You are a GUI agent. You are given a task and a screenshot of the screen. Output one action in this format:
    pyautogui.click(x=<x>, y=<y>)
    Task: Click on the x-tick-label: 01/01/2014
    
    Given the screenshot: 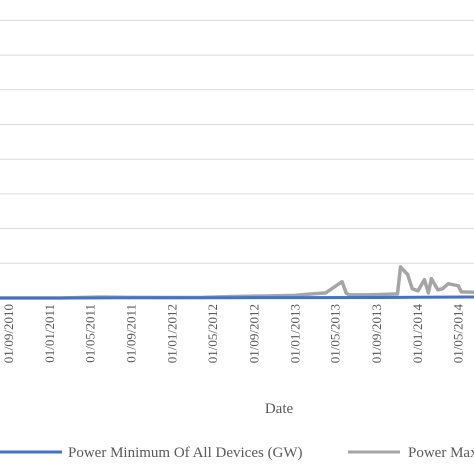 What is the action you would take?
    pyautogui.click(x=417, y=334)
    